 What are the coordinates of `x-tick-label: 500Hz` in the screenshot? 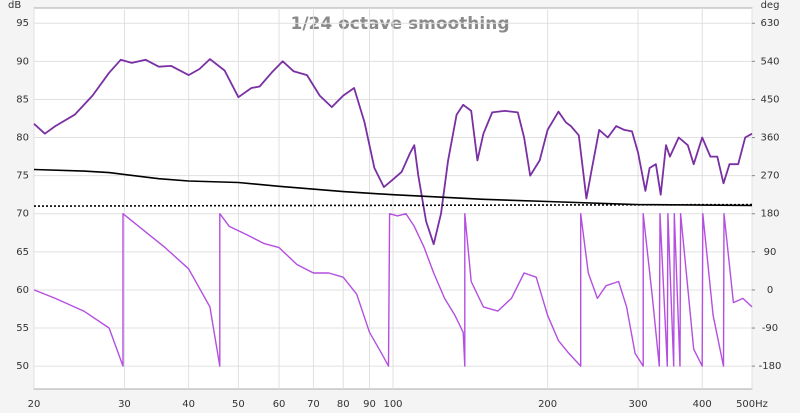 It's located at (752, 404).